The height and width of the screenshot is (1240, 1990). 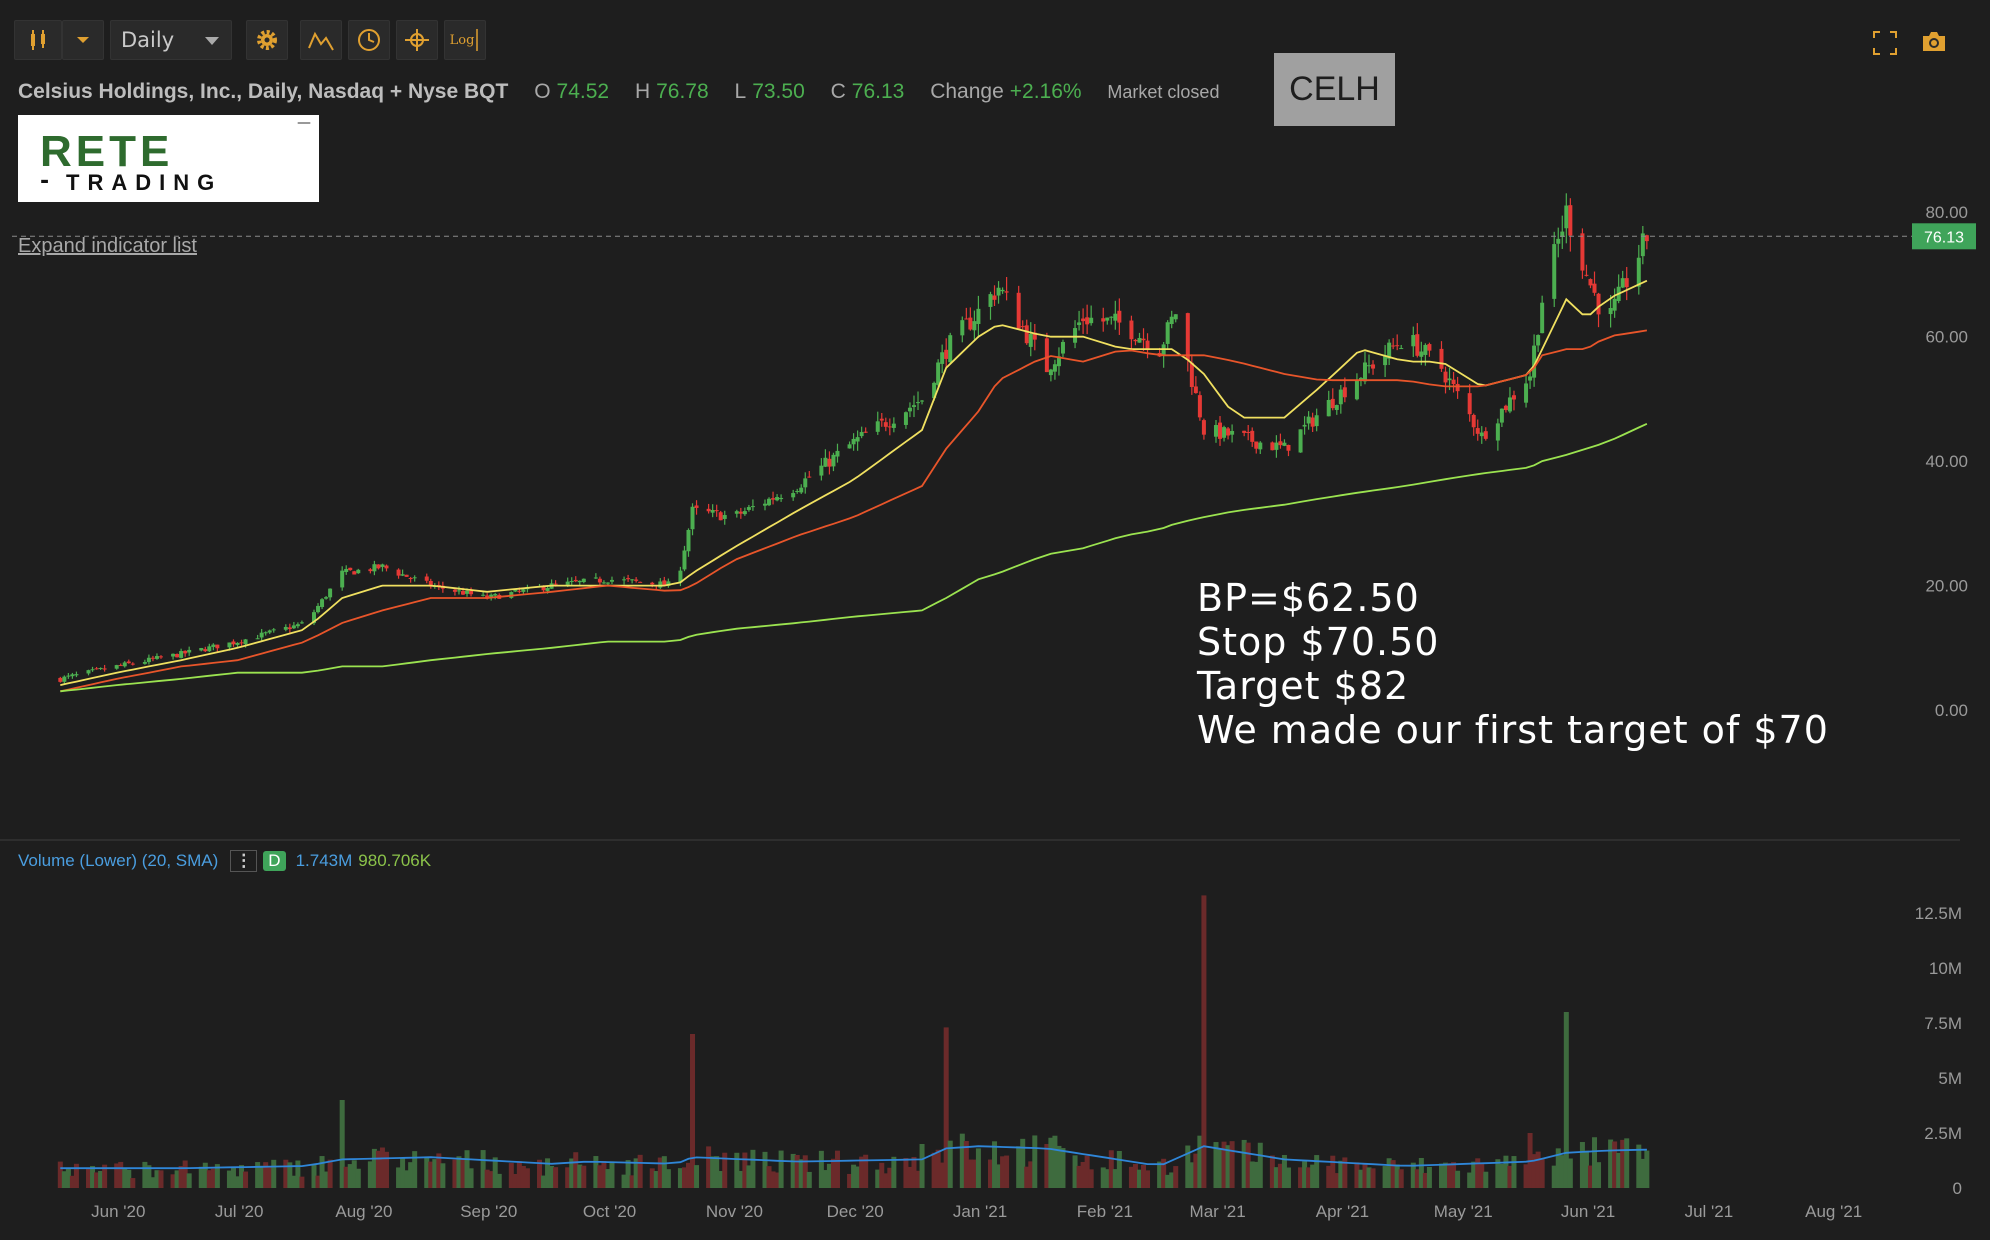 I want to click on fullscreen-button, so click(x=1886, y=44).